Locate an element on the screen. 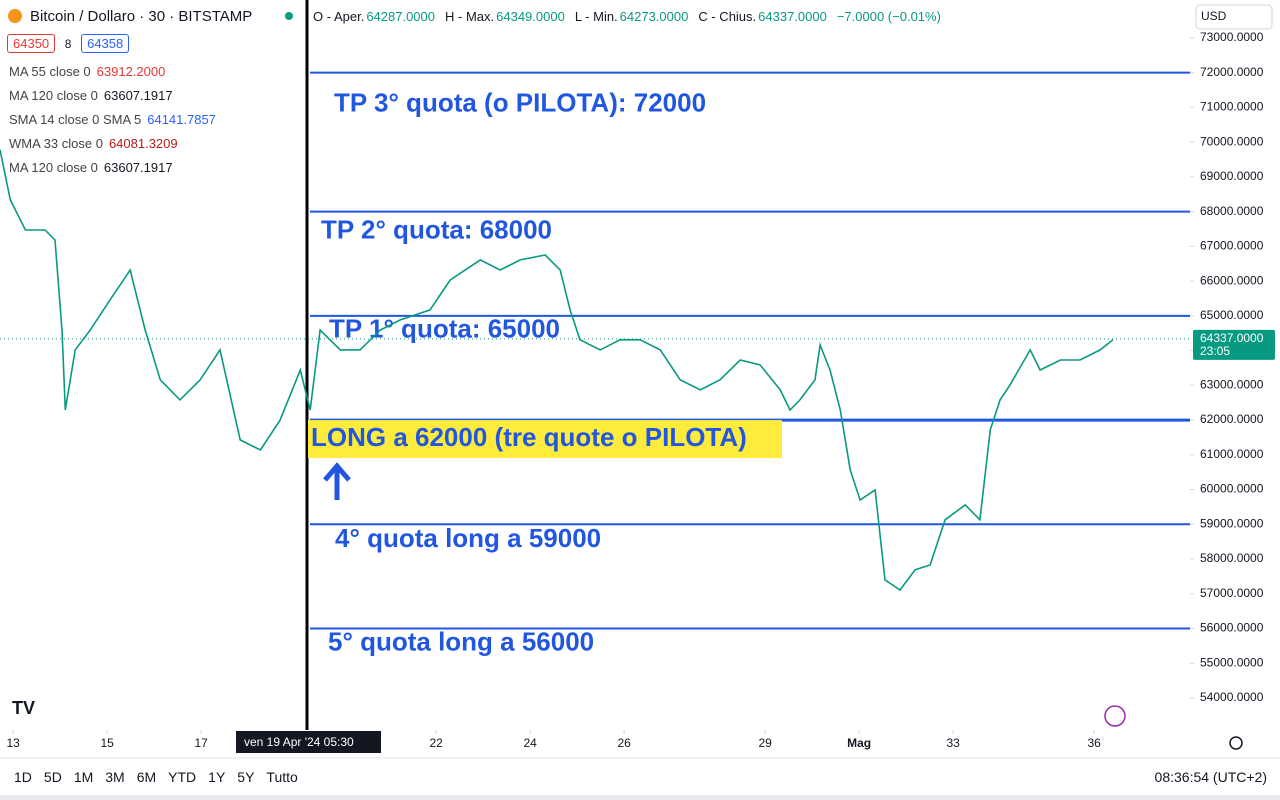  spread: 8 is located at coordinates (68, 44).